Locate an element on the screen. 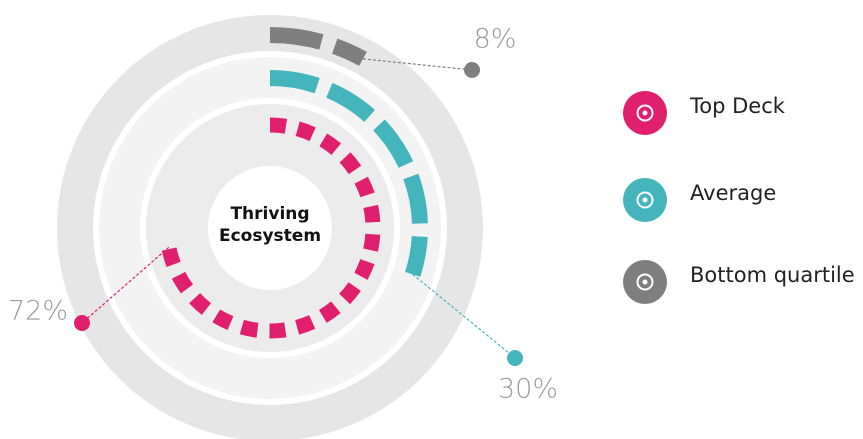 This screenshot has width=863, height=439. value-label: 72% is located at coordinates (38, 311).